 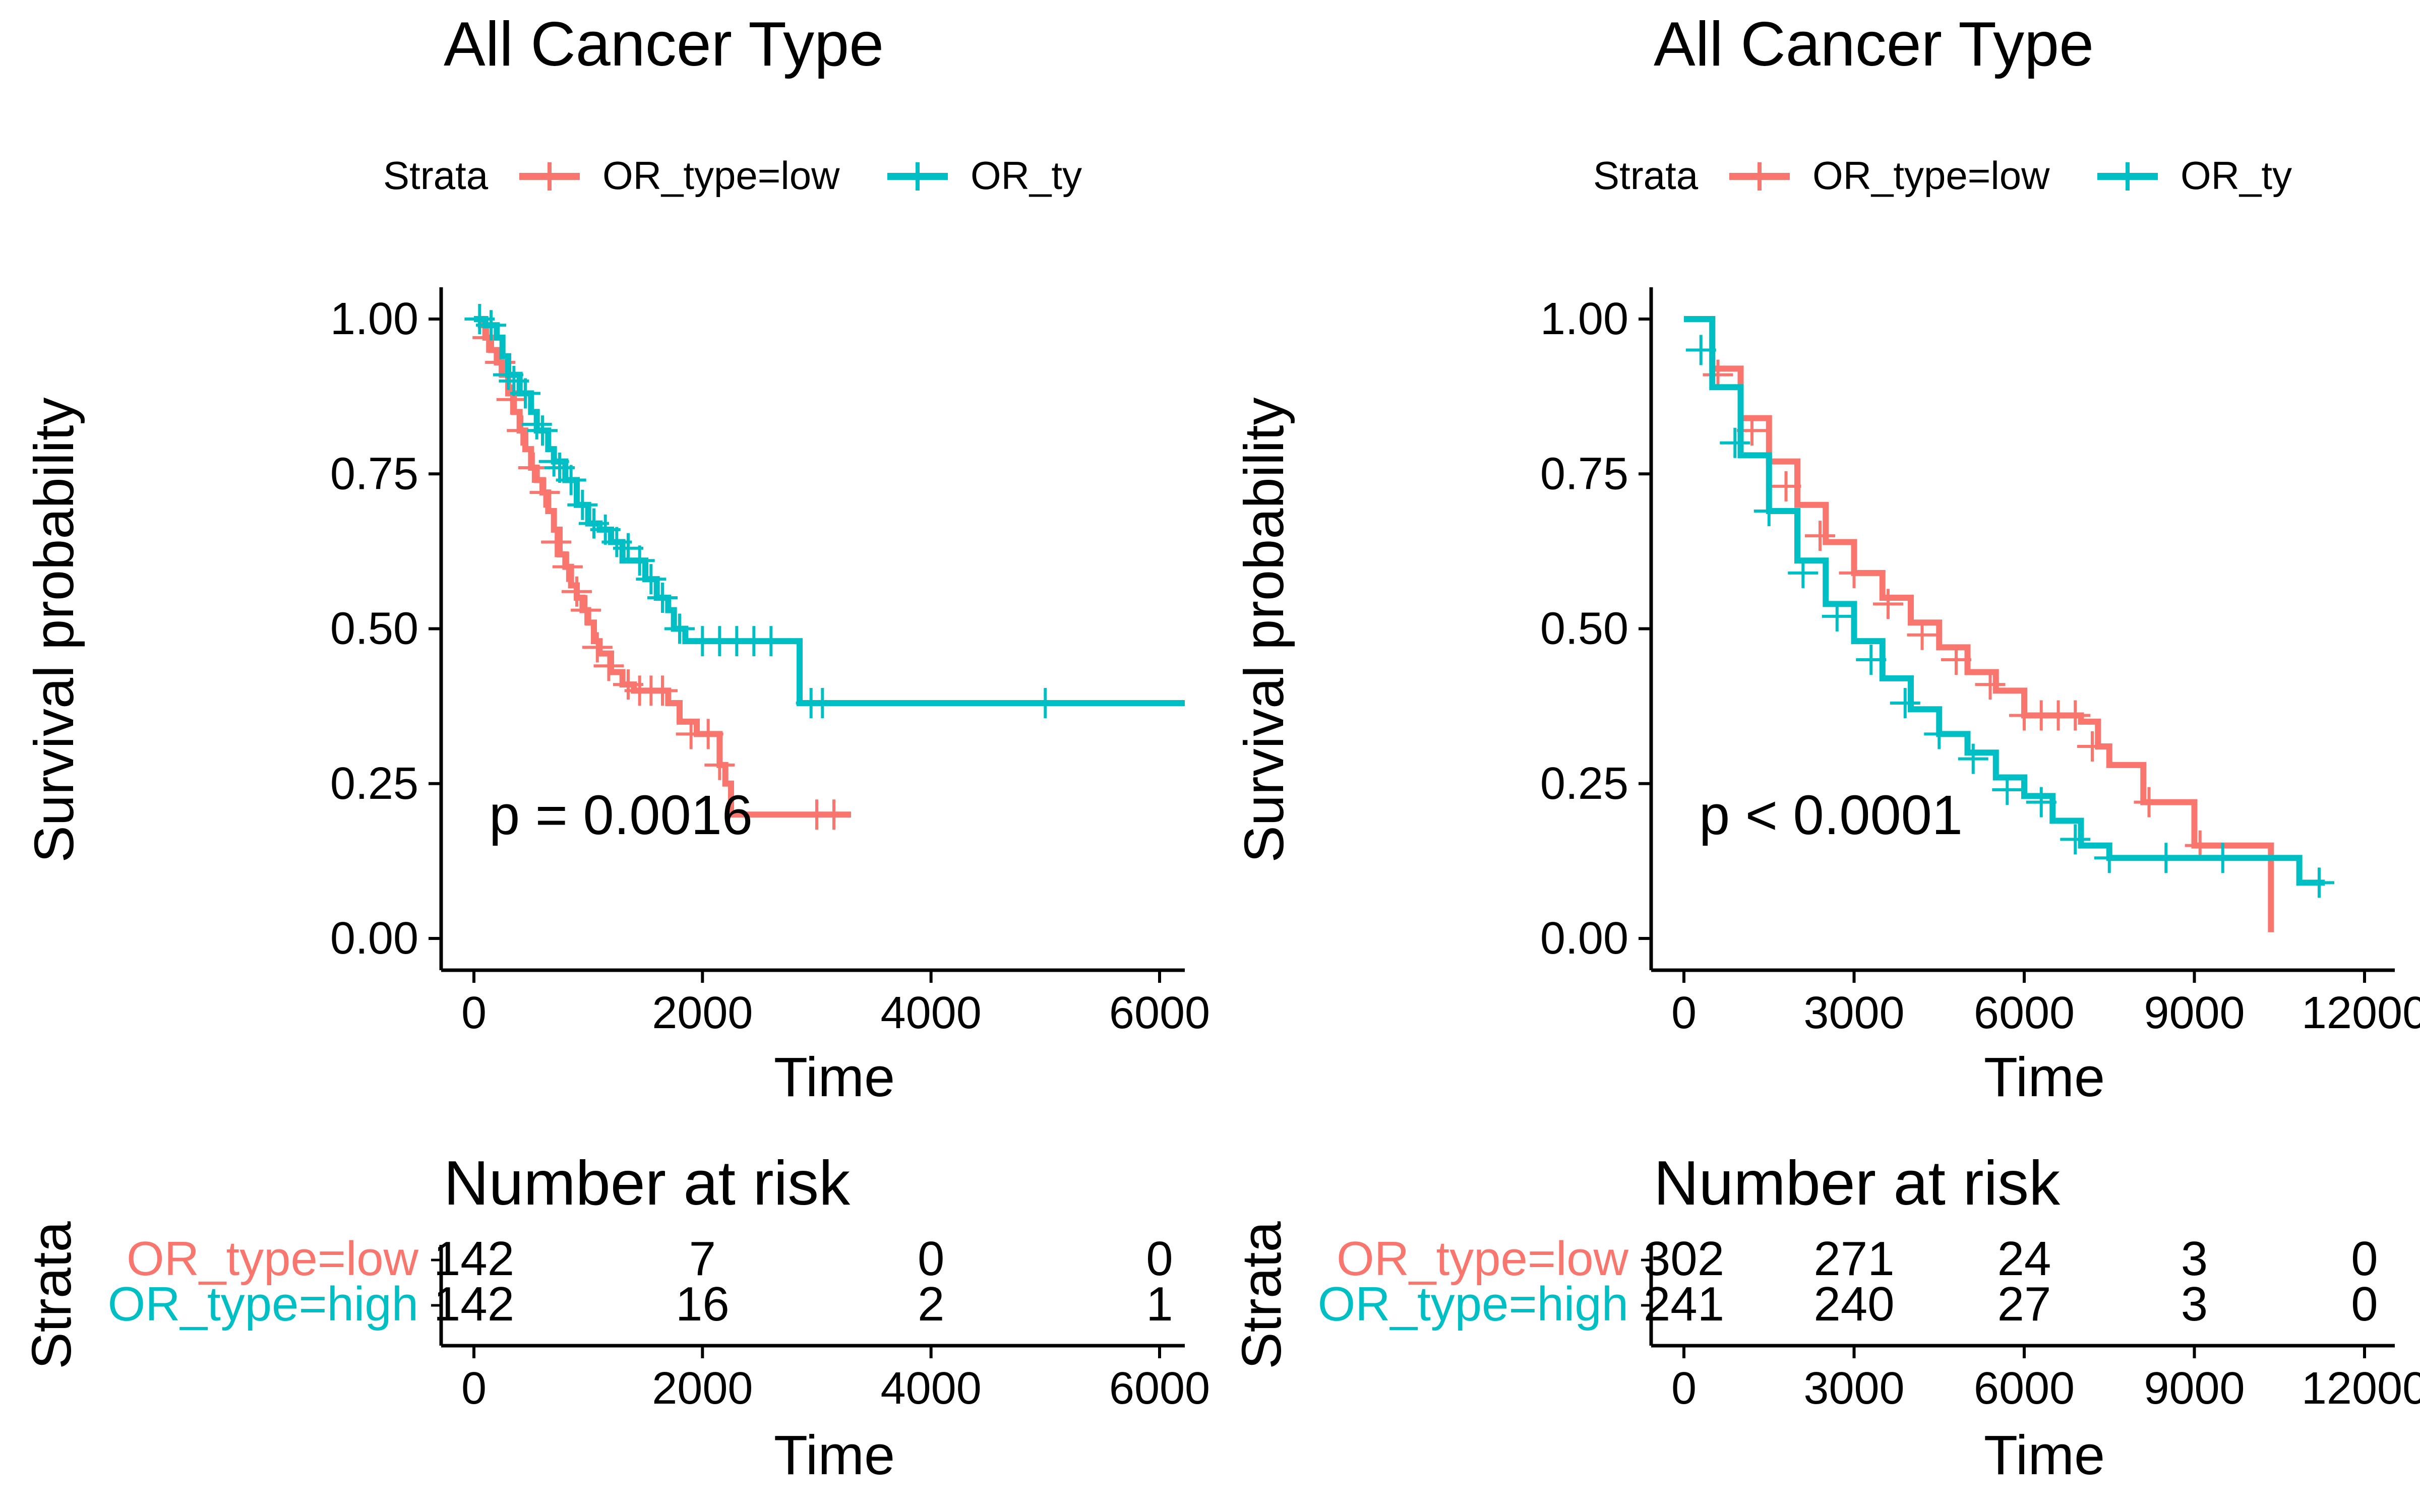 I want to click on p-value-label: p = 0.0016, so click(x=621, y=815).